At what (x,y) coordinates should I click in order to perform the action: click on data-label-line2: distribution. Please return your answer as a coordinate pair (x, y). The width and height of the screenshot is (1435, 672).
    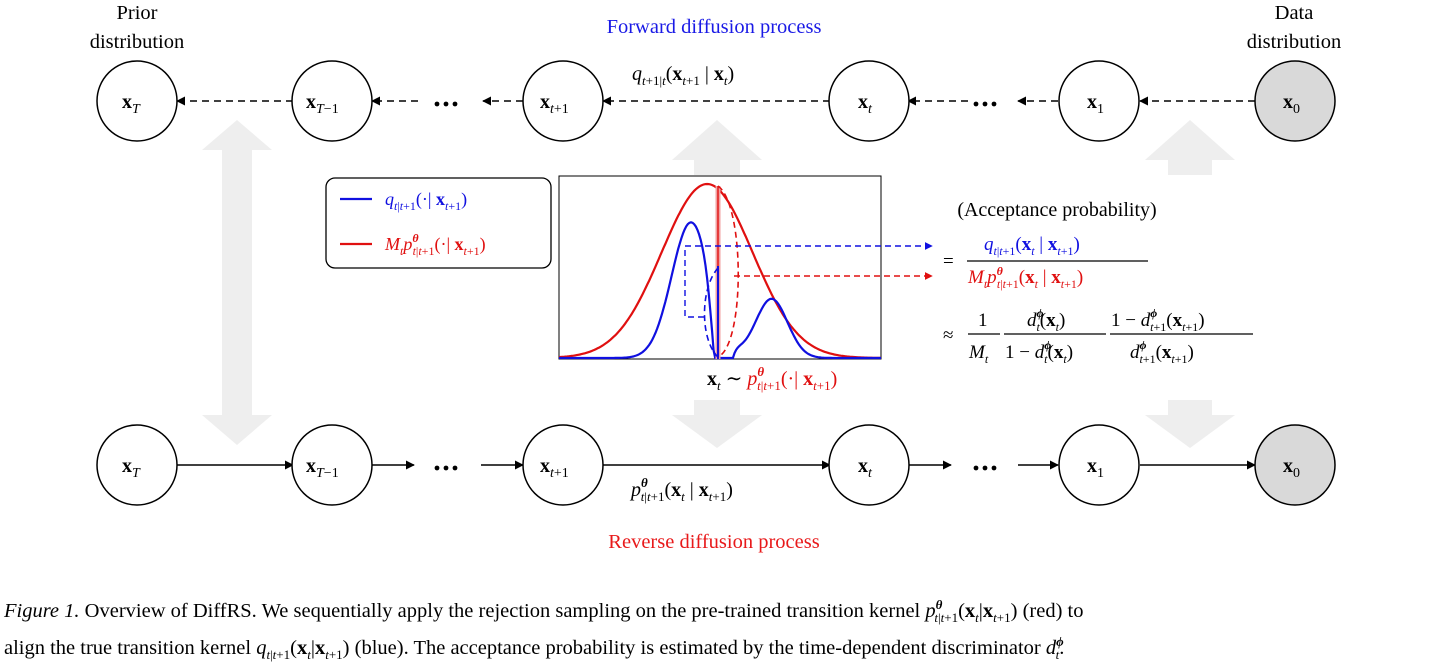
    Looking at the image, I should click on (1294, 42).